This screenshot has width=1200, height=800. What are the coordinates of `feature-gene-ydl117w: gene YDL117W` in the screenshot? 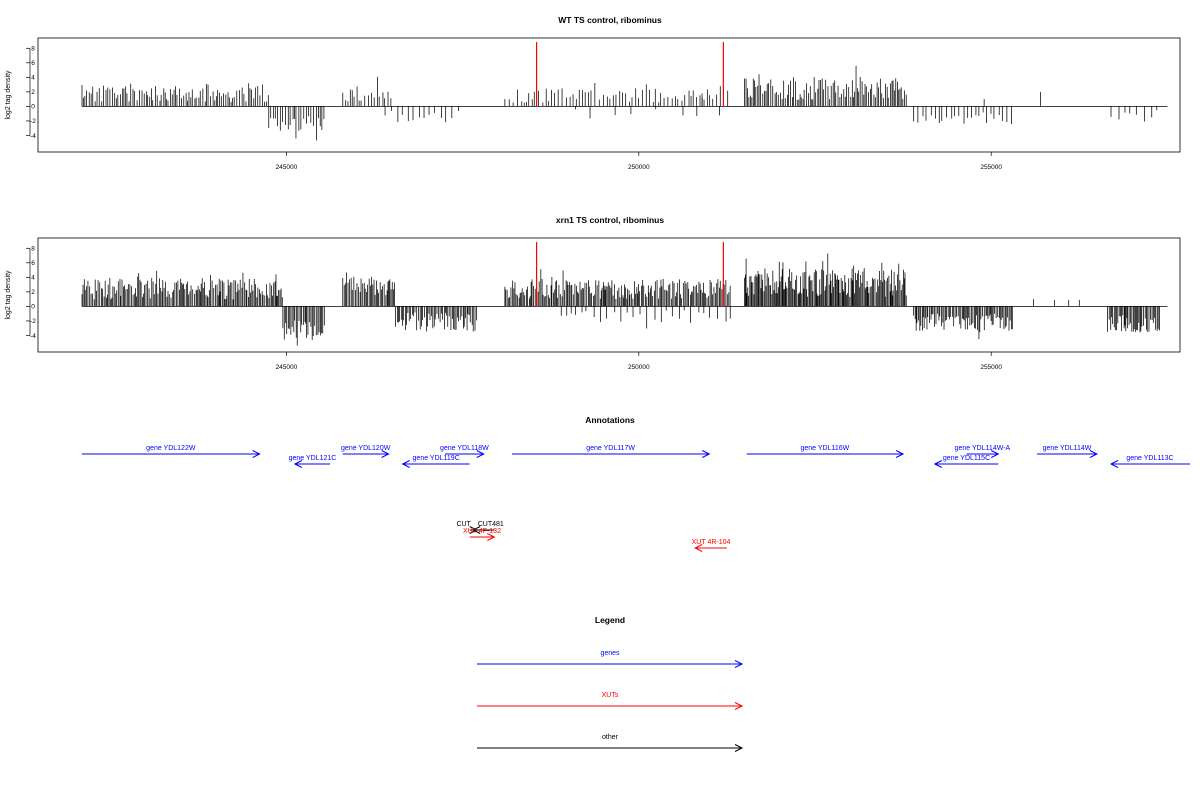 It's located at (611, 451).